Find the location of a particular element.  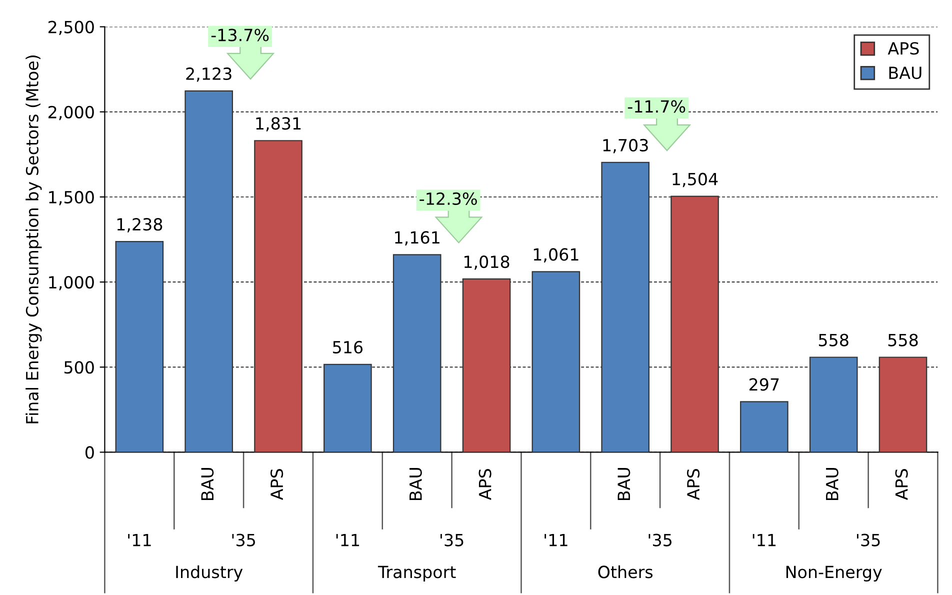

y-axis-title: Final Energy Consumption by Sectors (Mtoe) is located at coordinates (34, 240).